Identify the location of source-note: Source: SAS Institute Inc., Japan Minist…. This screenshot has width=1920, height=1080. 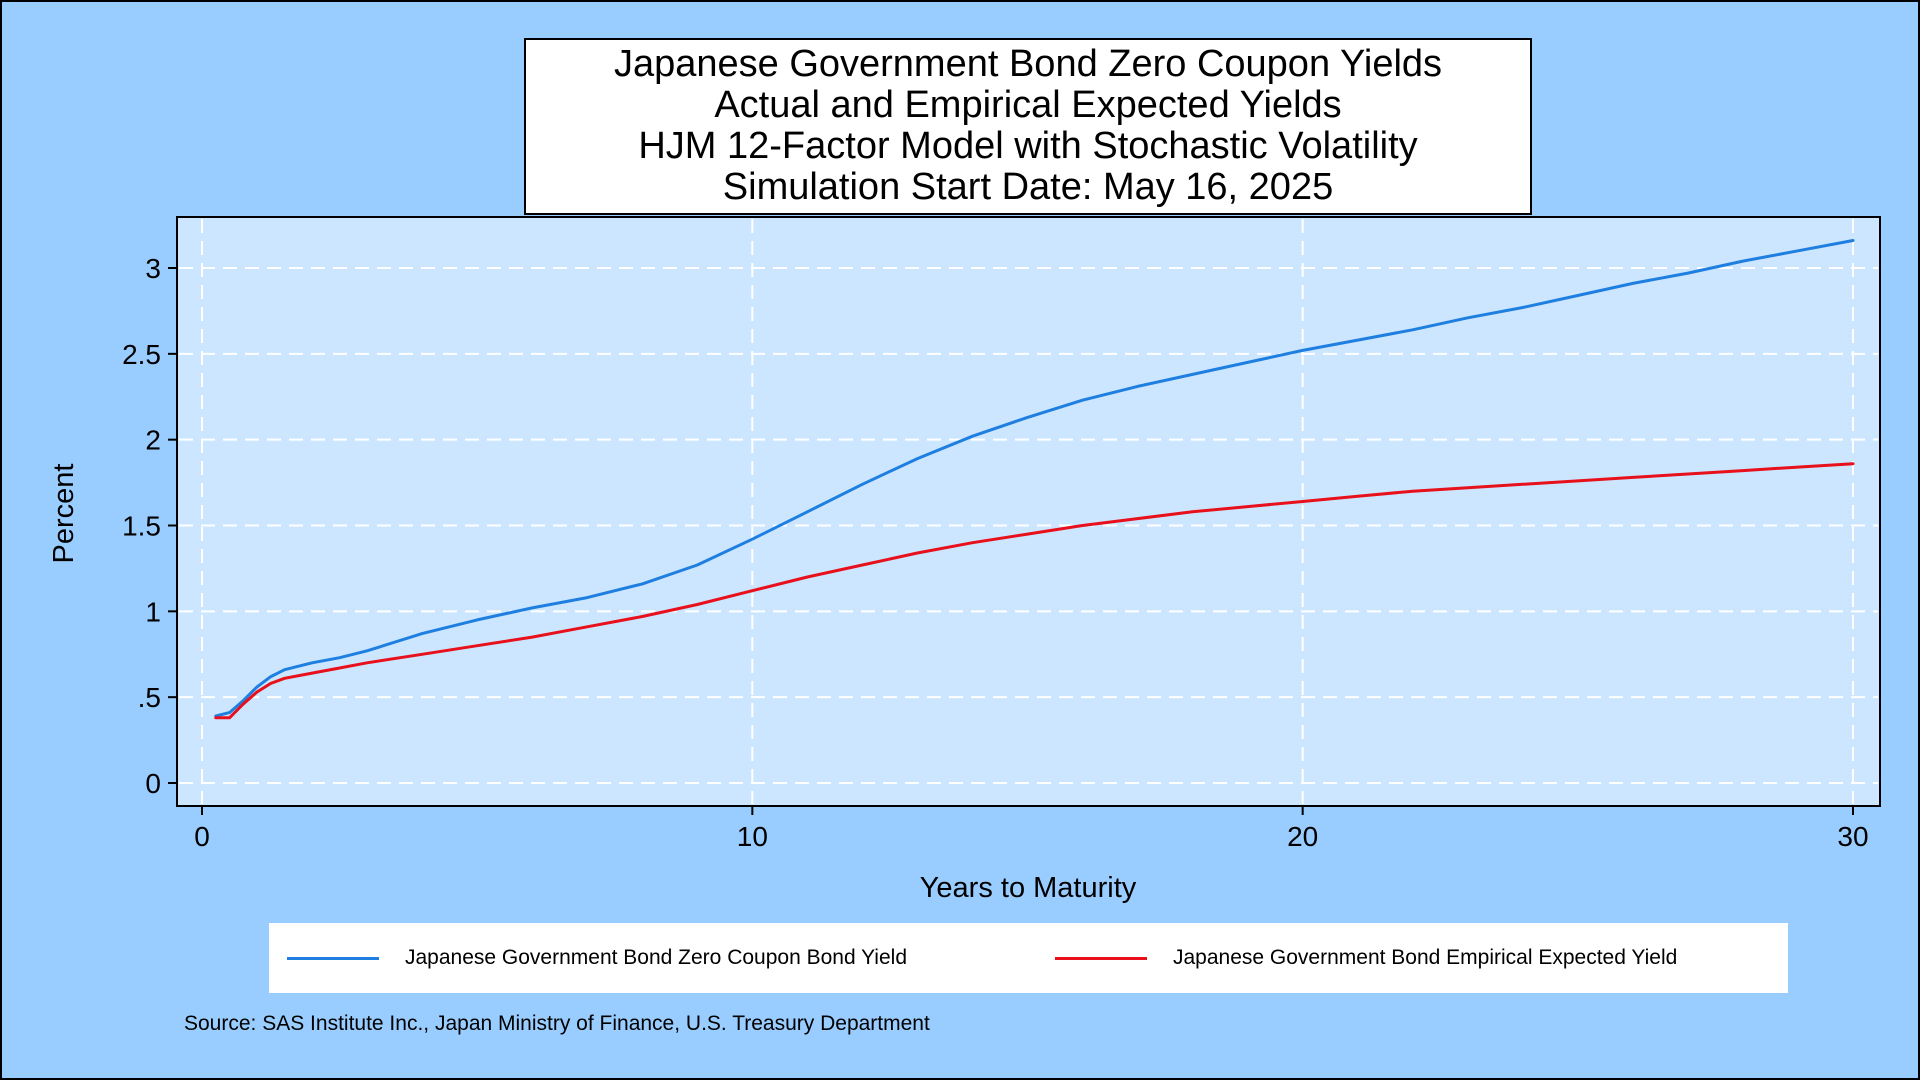
(557, 1023).